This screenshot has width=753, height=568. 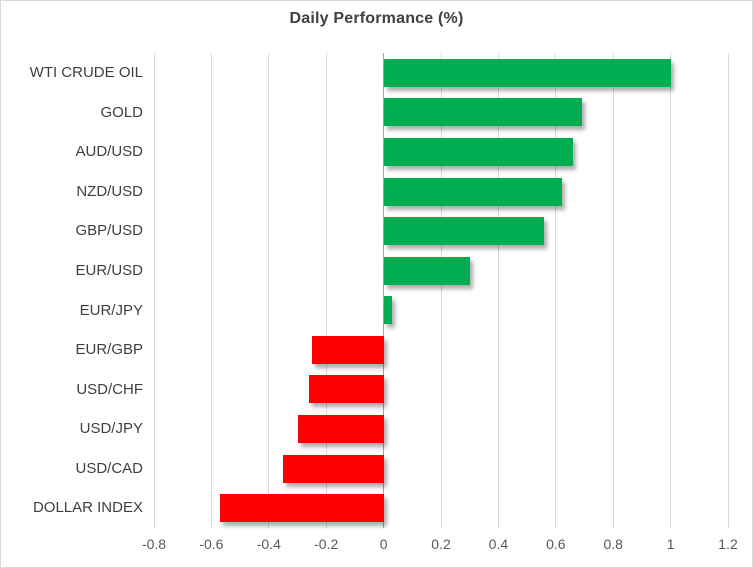 I want to click on bar-dollar-index, so click(x=302, y=508).